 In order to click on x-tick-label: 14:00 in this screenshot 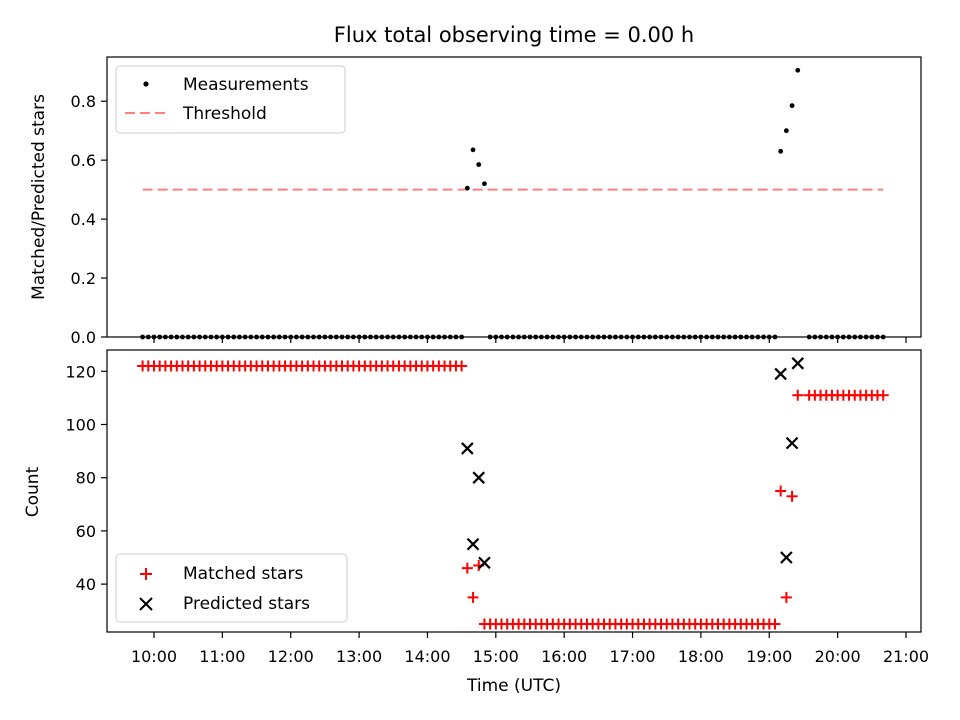, I will do `click(427, 656)`.